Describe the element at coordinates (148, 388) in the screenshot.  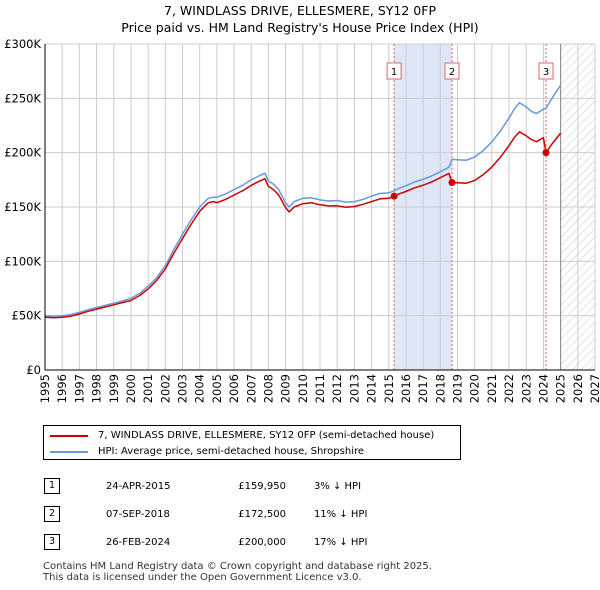
I see `x-tick-label: 2001` at that location.